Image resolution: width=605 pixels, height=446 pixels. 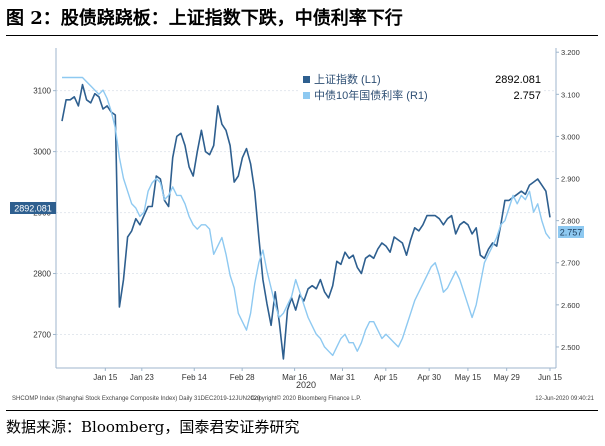 I want to click on last-value-tag-right-bg, so click(x=571, y=232).